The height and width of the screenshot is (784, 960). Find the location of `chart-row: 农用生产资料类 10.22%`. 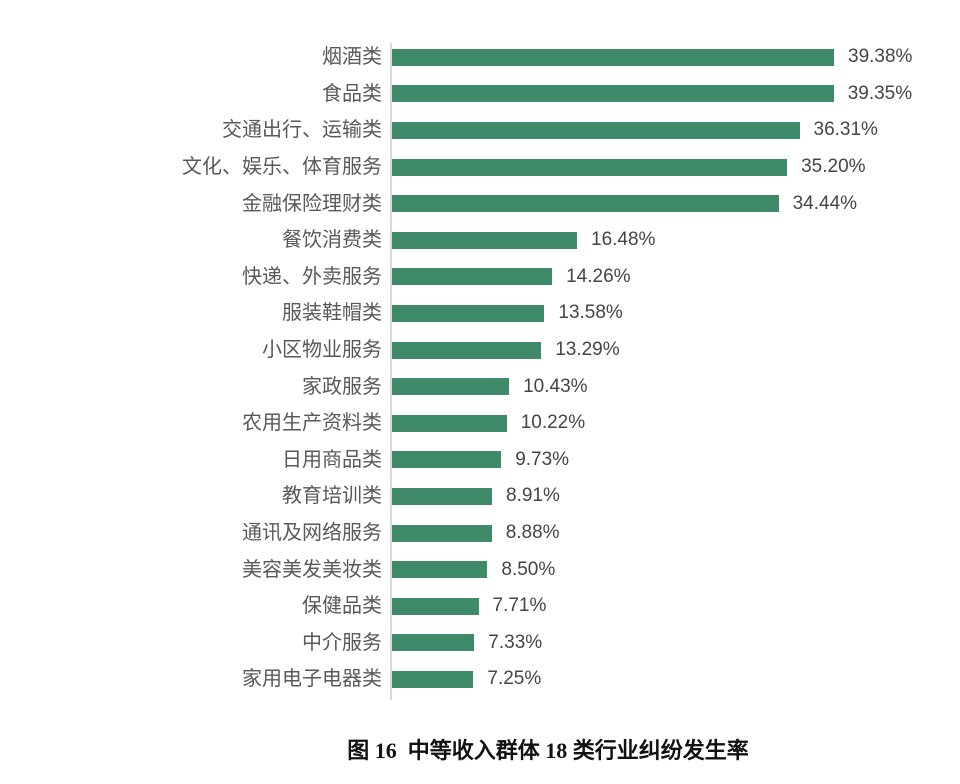

chart-row: 农用生产资料类 10.22% is located at coordinates (480, 423).